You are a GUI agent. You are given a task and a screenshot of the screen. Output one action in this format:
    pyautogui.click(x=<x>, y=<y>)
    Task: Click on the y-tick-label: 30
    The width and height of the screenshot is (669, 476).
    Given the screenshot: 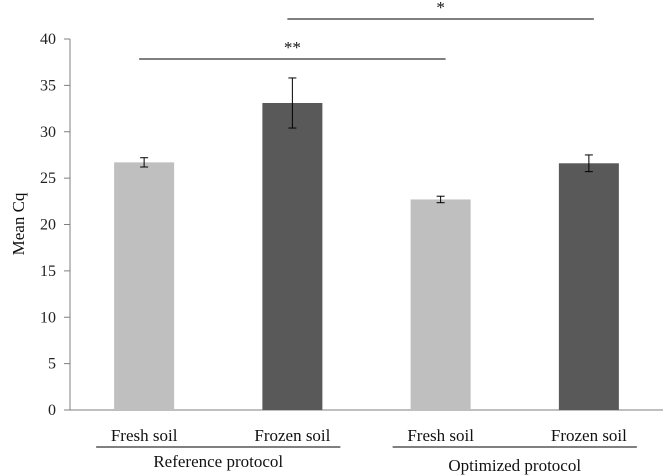 What is the action you would take?
    pyautogui.click(x=48, y=132)
    